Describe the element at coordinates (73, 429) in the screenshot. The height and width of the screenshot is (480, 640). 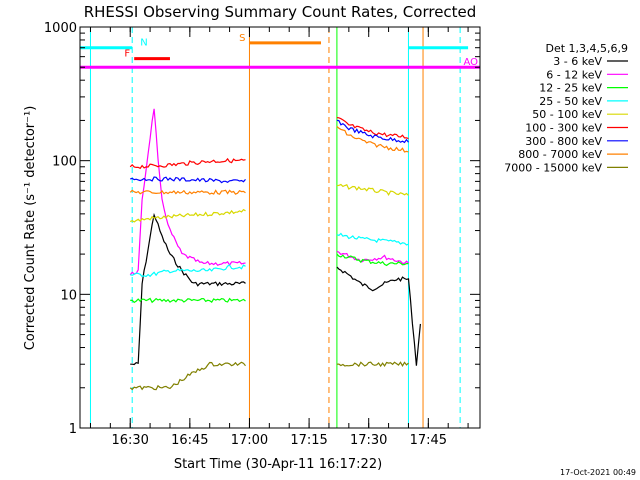
I see `y-tick-label: 1` at that location.